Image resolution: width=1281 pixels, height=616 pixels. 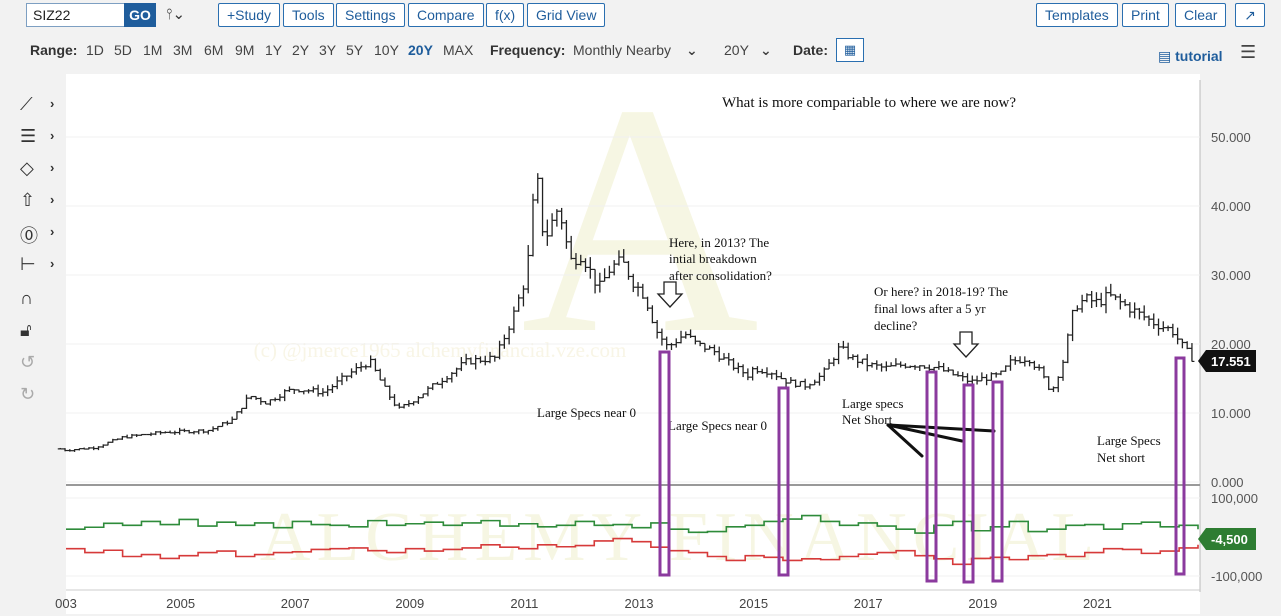 I want to click on time-tick-label: 2007, so click(x=295, y=603).